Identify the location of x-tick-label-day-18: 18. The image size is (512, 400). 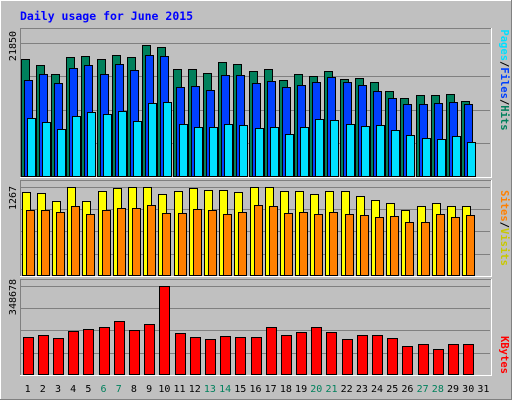
(286, 389).